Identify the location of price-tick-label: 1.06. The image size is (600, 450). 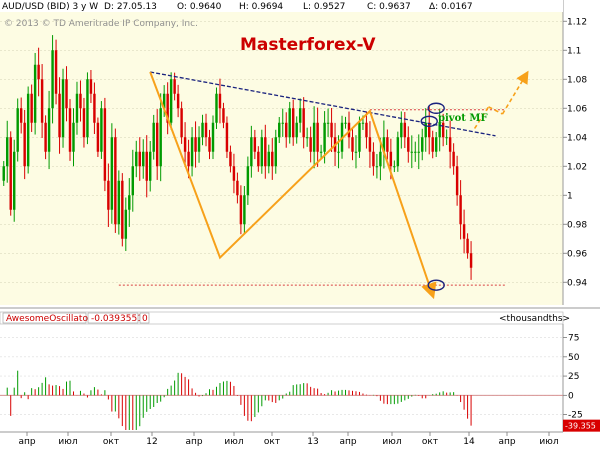
(577, 109).